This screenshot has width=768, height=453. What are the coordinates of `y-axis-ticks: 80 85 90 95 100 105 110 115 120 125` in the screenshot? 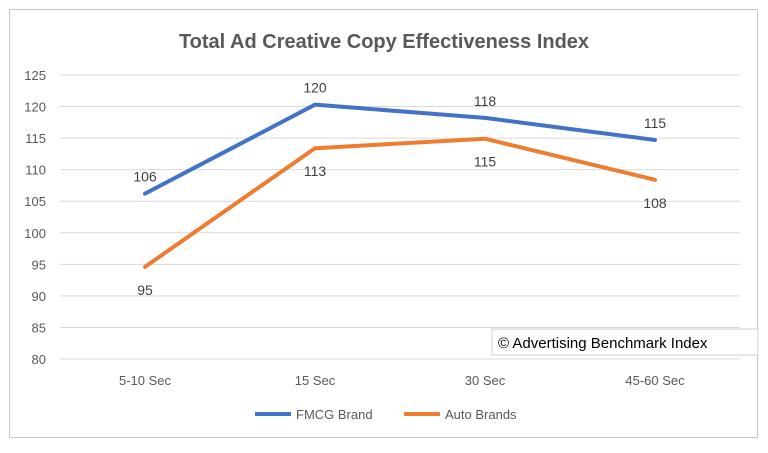 It's located at (35, 217).